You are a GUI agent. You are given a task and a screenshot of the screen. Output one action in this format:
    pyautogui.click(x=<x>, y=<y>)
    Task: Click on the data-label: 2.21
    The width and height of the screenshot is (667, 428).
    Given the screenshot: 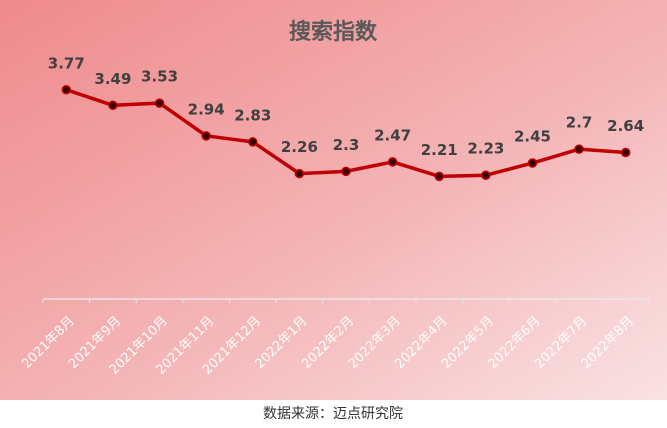 What is the action you would take?
    pyautogui.click(x=439, y=150)
    